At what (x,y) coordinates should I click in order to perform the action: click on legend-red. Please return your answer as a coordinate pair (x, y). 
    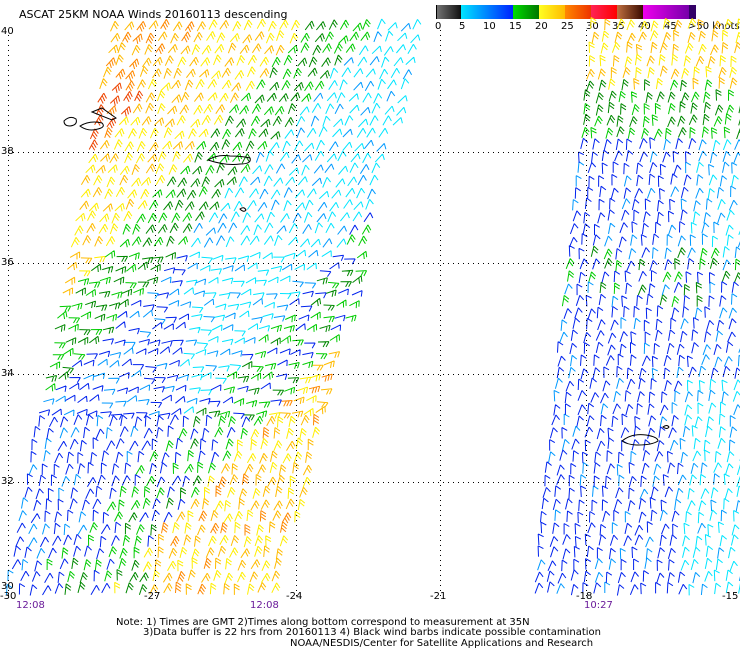
    Looking at the image, I should click on (604, 12).